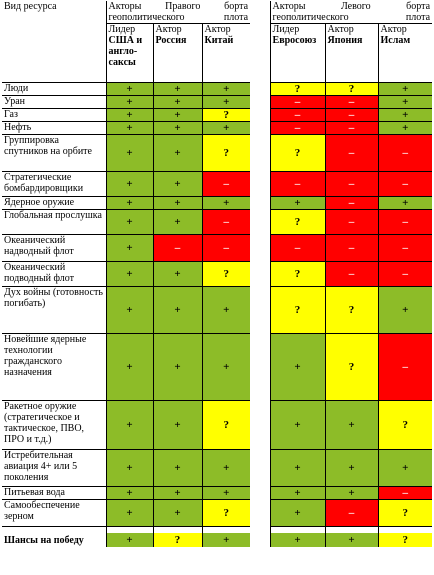 This screenshot has width=434, height=575. I want to click on table-row: Стратегические бомбардировщики + + – – – –, so click(217, 184).